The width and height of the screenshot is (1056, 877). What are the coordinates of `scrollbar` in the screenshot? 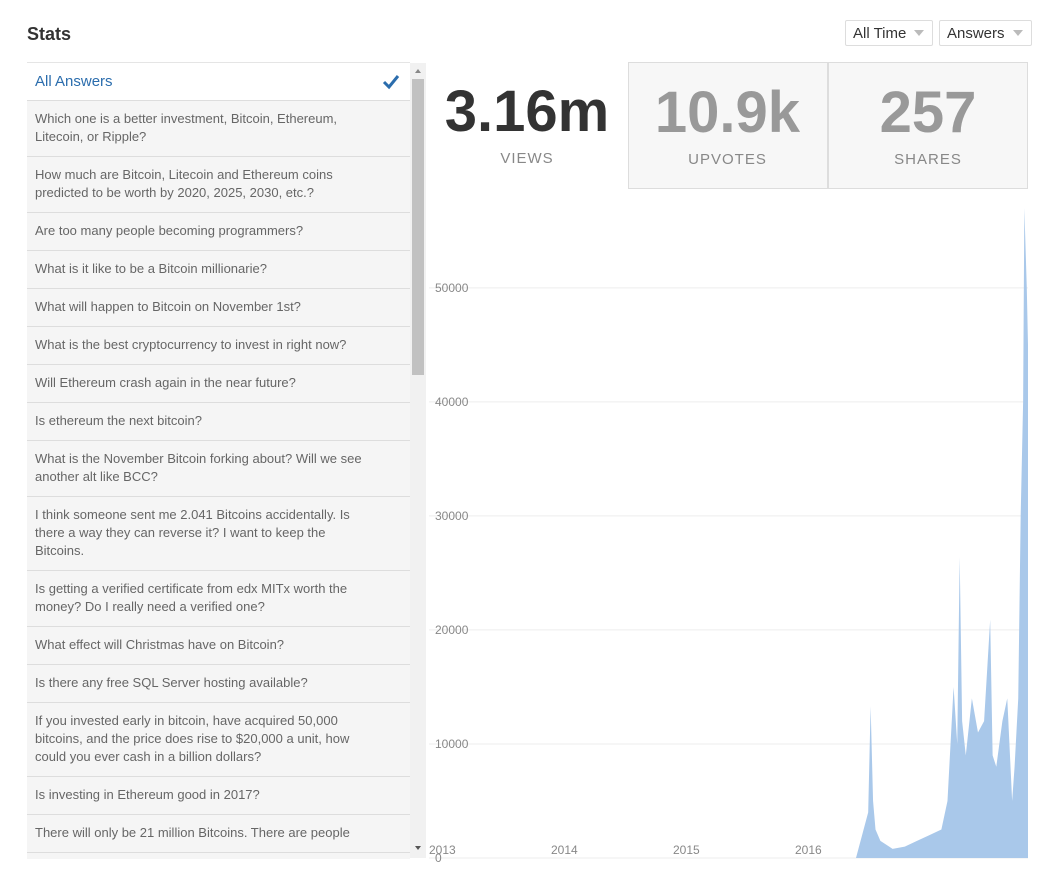 It's located at (418, 460).